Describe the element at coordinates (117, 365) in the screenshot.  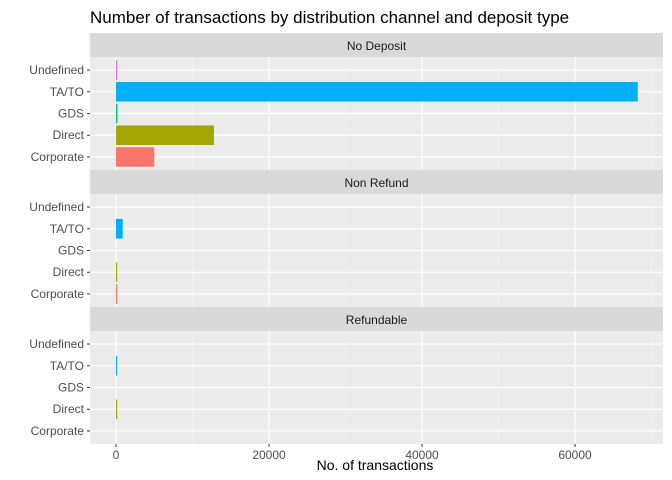
I see `bar-tato-refundable` at that location.